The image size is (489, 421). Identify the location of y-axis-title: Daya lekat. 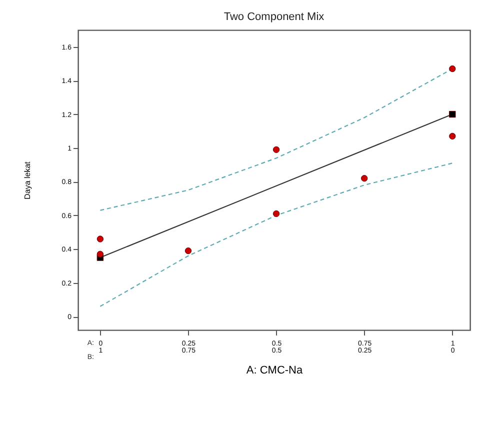
(27, 180).